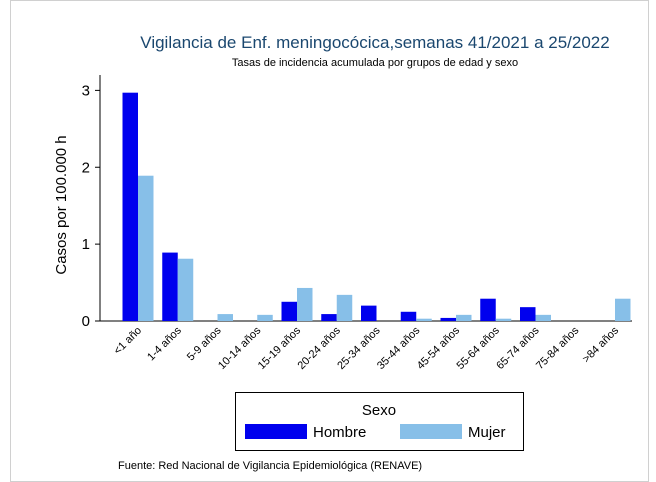 The image size is (656, 482). Describe the element at coordinates (86, 90) in the screenshot. I see `y-tick-label: 3` at that location.